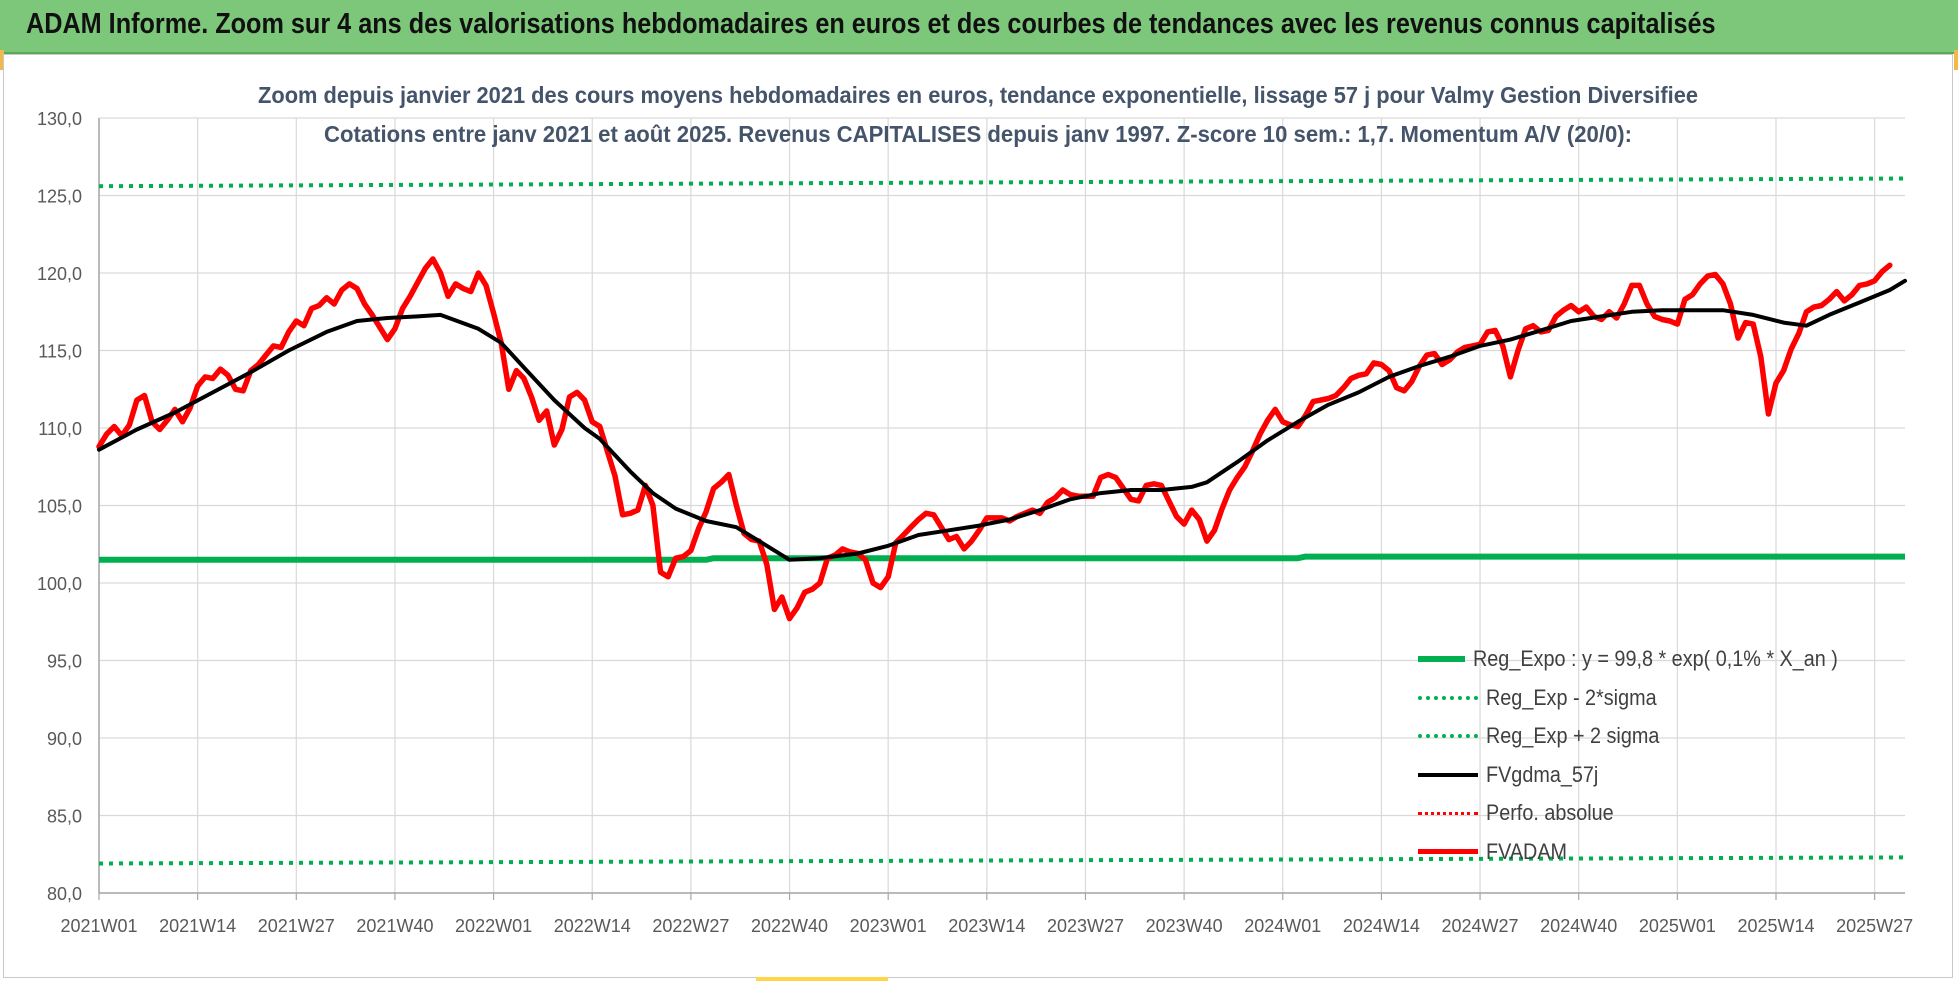 The height and width of the screenshot is (984, 1958). I want to click on y-tick-label: 85,0, so click(64, 817).